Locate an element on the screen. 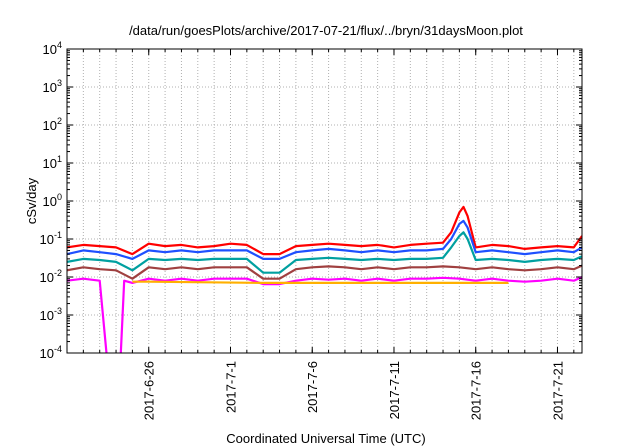  y-tick-label: 10² is located at coordinates (52, 124).